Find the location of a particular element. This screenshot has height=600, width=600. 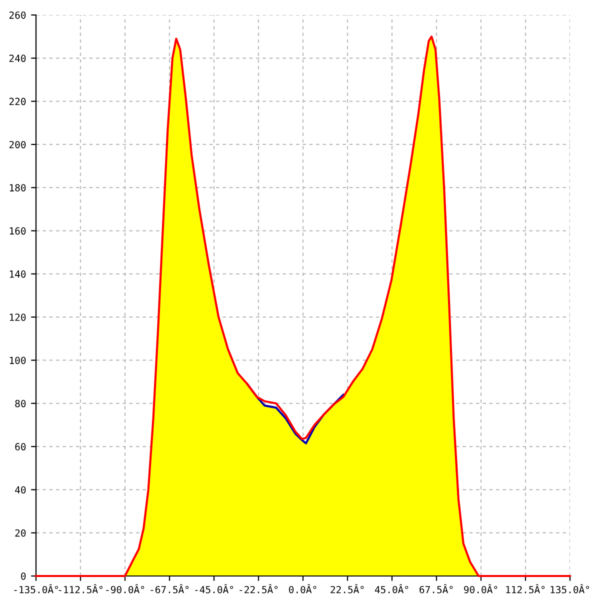

y-tick-label: 60 is located at coordinates (20, 446).